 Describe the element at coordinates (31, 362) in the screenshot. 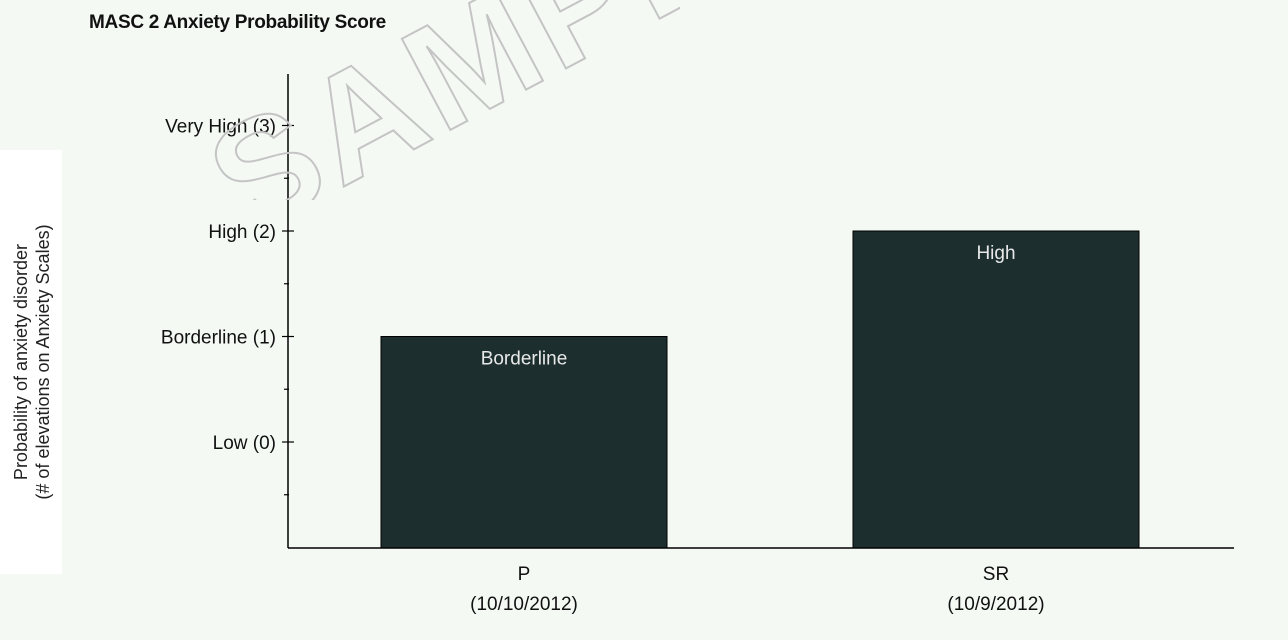

I see `y-axis-label-background` at that location.